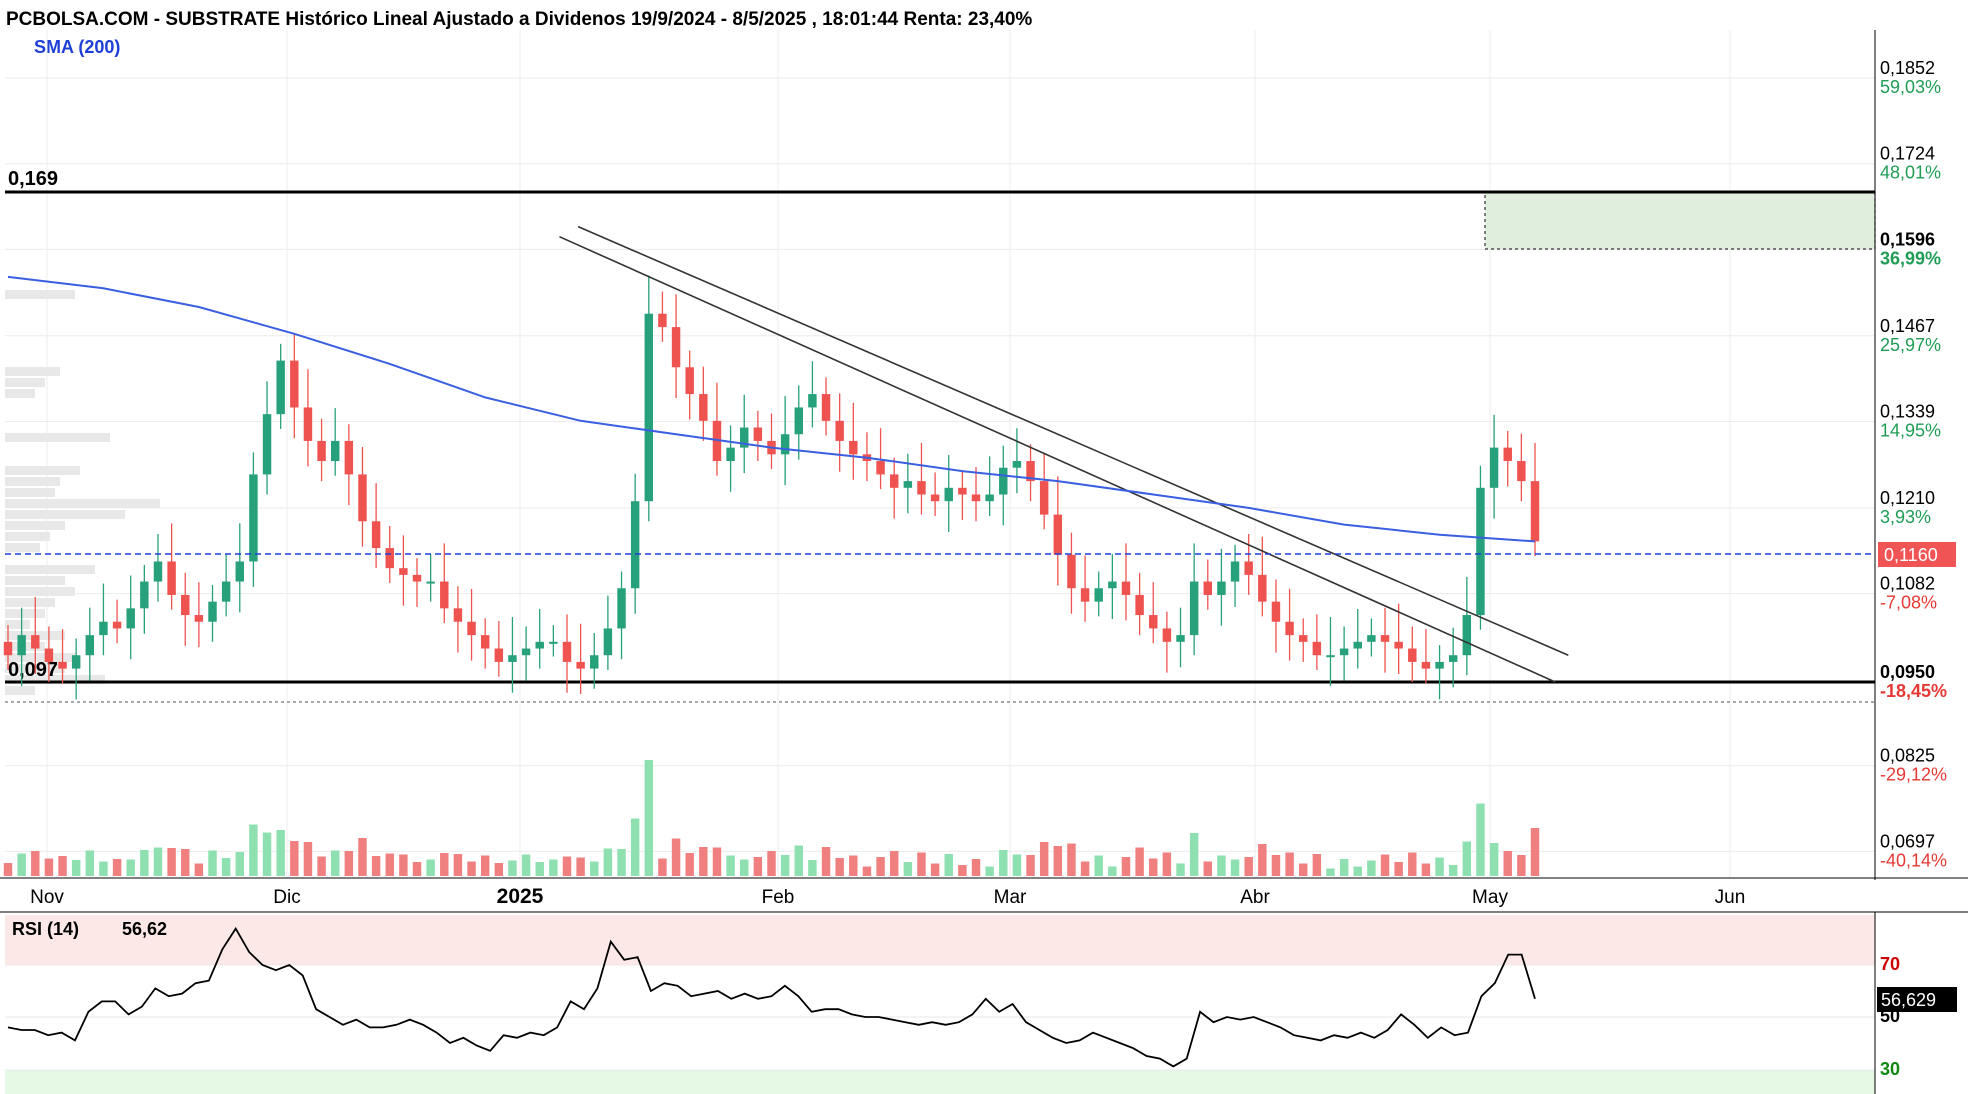 The height and width of the screenshot is (1094, 1968). What do you see at coordinates (1911, 555) in the screenshot?
I see `current-price-value: 0,1160` at bounding box center [1911, 555].